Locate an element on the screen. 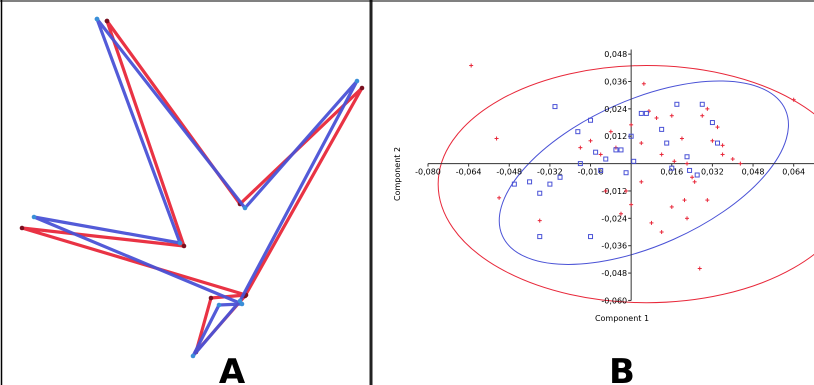 This screenshot has height=385, width=814. x-tick-label: 0,064 is located at coordinates (793, 172).